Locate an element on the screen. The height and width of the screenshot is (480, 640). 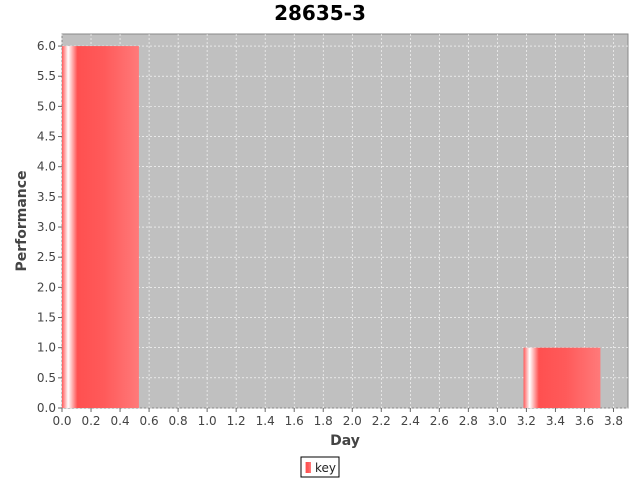
y-tick-label: 3.0 is located at coordinates (46, 227).